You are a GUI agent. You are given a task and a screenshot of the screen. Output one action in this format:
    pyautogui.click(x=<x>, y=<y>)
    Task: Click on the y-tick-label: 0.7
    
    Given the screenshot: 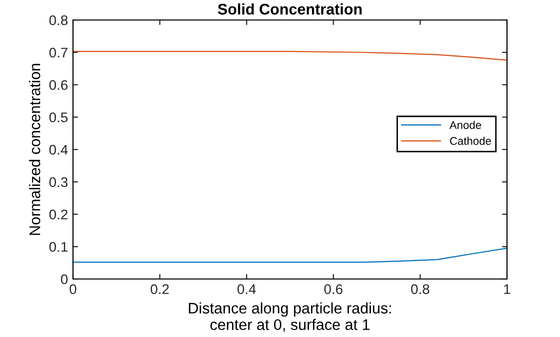 What is the action you would take?
    pyautogui.click(x=58, y=53)
    